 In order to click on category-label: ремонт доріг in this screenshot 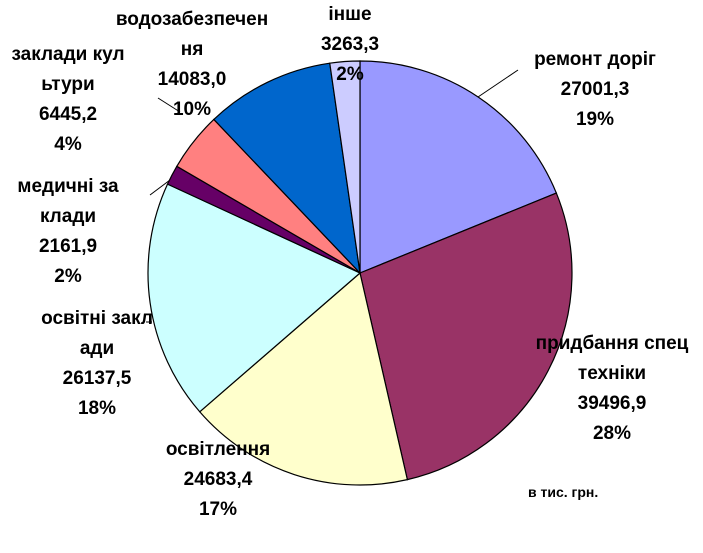, I will do `click(595, 59)`.